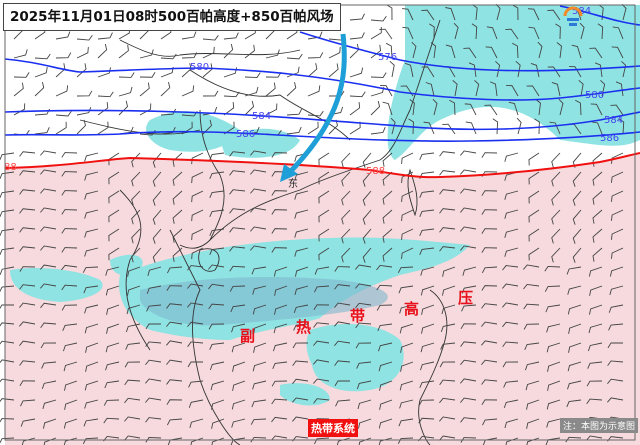 This screenshot has width=640, height=445. What do you see at coordinates (581, 11) in the screenshot?
I see `contour-label: 584` at bounding box center [581, 11].